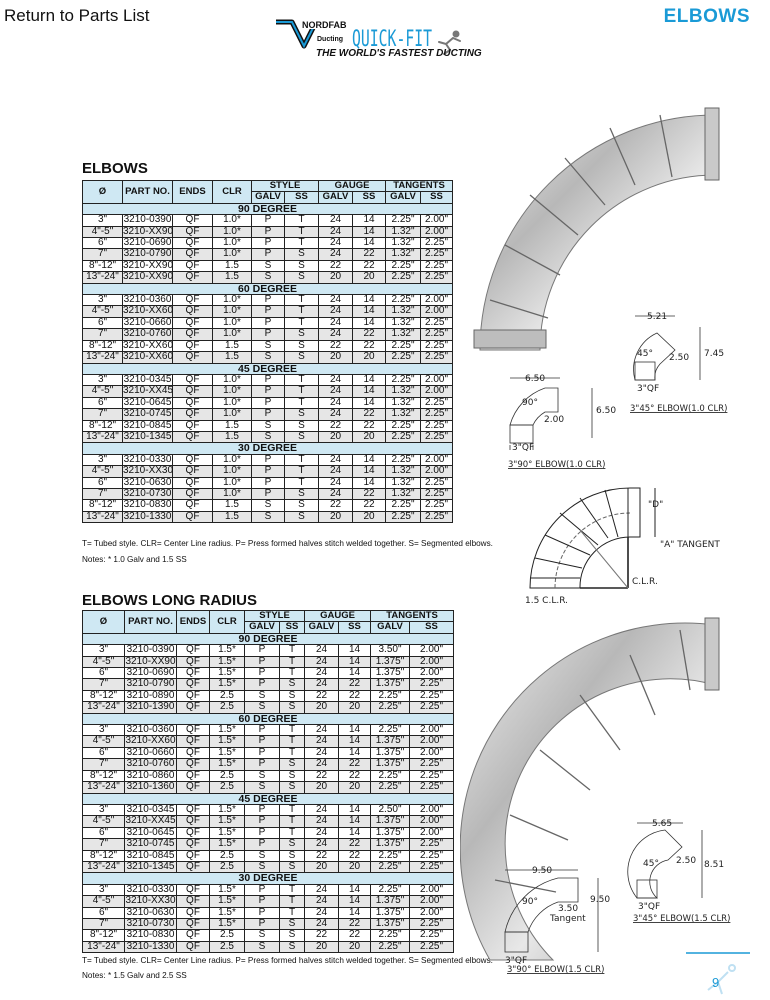  What do you see at coordinates (148, 391) in the screenshot?
I see `table-cell: 3210-XX45` at bounding box center [148, 391].